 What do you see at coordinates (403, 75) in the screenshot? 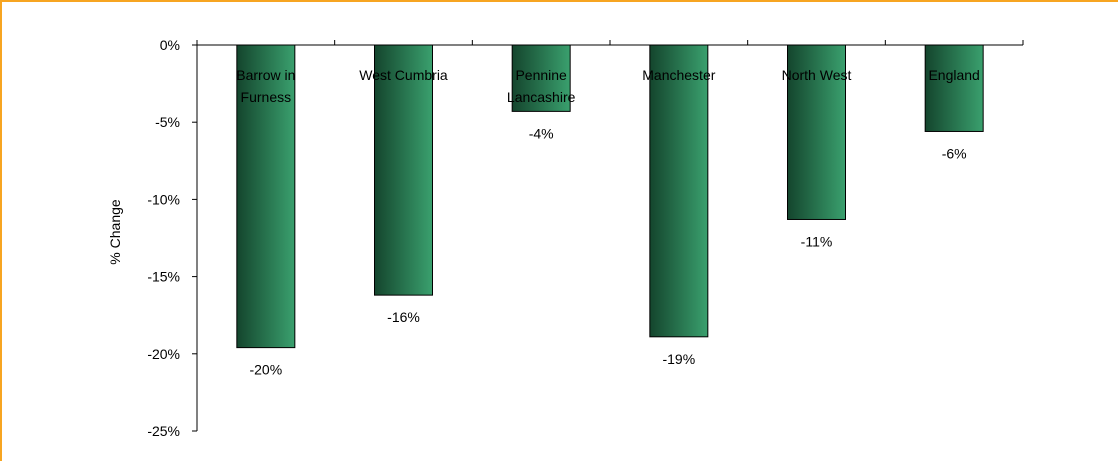
I see `category-label: West Cumbria` at bounding box center [403, 75].